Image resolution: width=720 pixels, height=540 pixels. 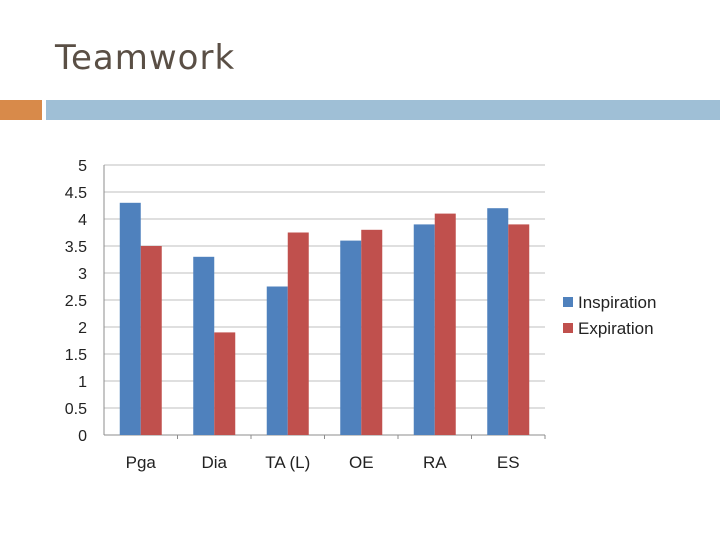 What do you see at coordinates (277, 360) in the screenshot?
I see `bar-inspiration-ta-l-` at bounding box center [277, 360].